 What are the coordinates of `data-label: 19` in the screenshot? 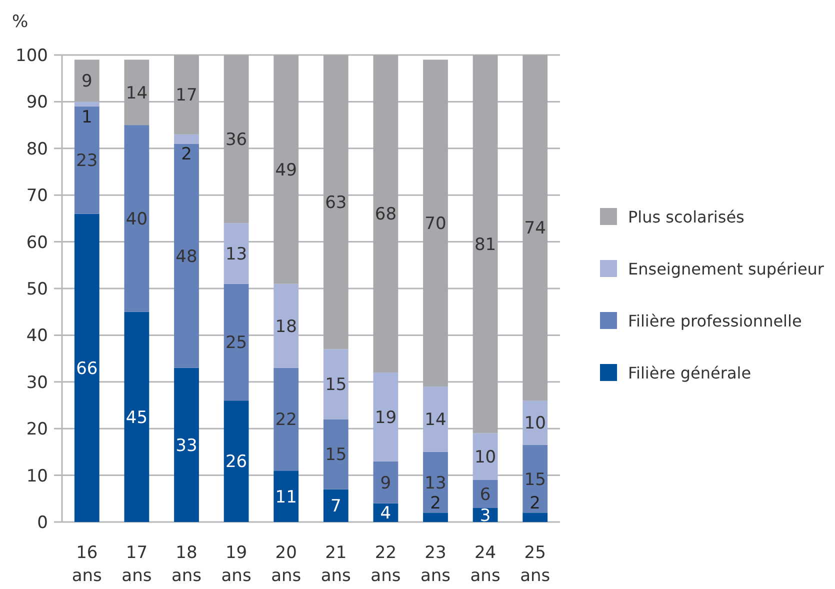 It's located at (385, 418).